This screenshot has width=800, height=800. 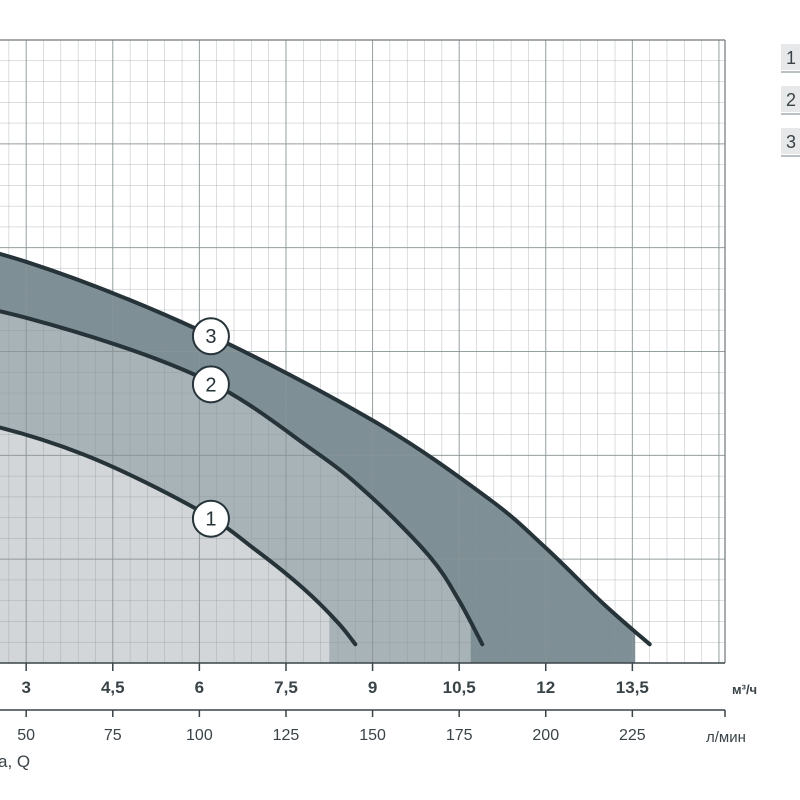 What do you see at coordinates (632, 735) in the screenshot?
I see `x2-tick-label: 225` at bounding box center [632, 735].